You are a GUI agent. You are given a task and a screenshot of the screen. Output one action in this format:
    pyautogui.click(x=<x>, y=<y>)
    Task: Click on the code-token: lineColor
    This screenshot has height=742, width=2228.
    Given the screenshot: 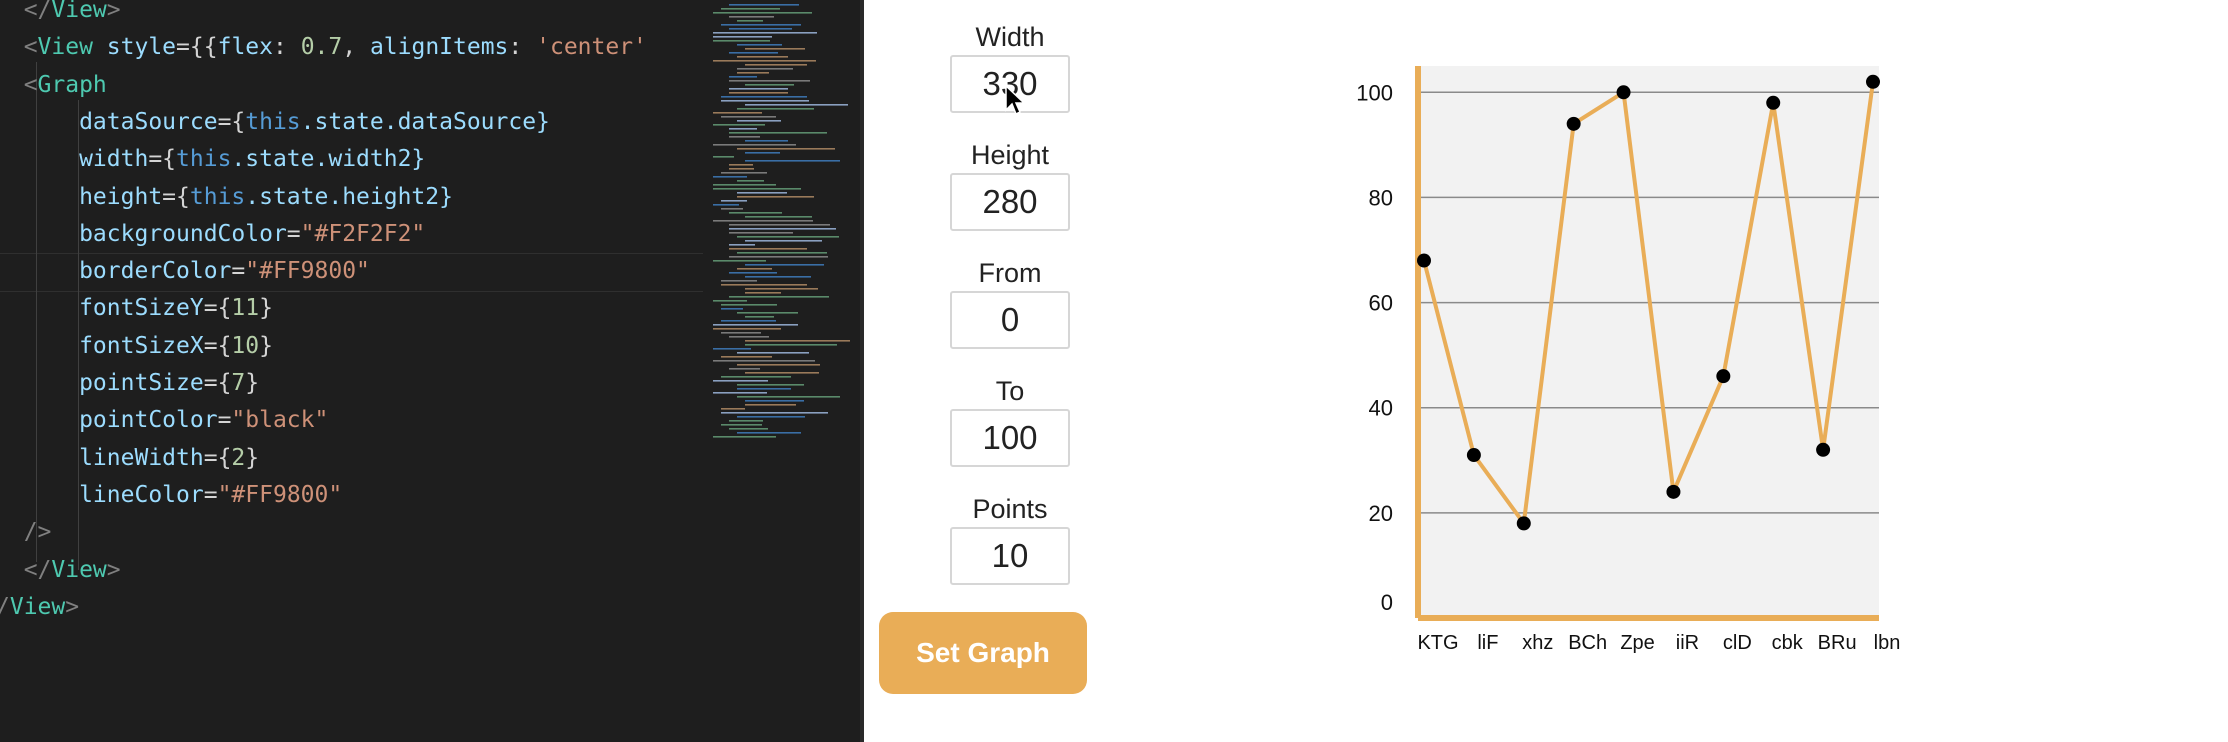 What is the action you would take?
    pyautogui.click(x=102, y=494)
    